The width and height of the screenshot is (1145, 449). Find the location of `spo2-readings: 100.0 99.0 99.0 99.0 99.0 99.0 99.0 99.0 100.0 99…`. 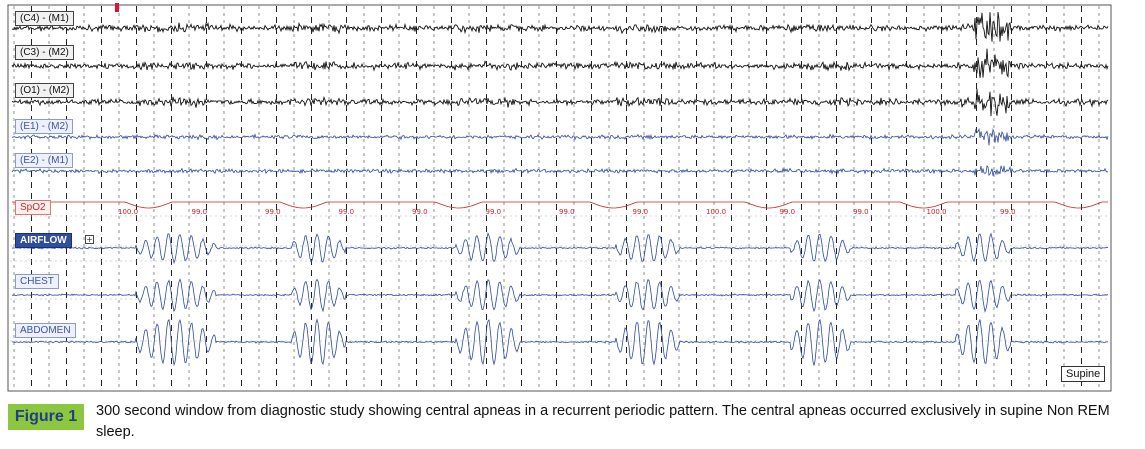

spo2-readings: 100.0 99.0 99.0 99.0 99.0 99.0 99.0 99.0 100.0 99… is located at coordinates (567, 212).